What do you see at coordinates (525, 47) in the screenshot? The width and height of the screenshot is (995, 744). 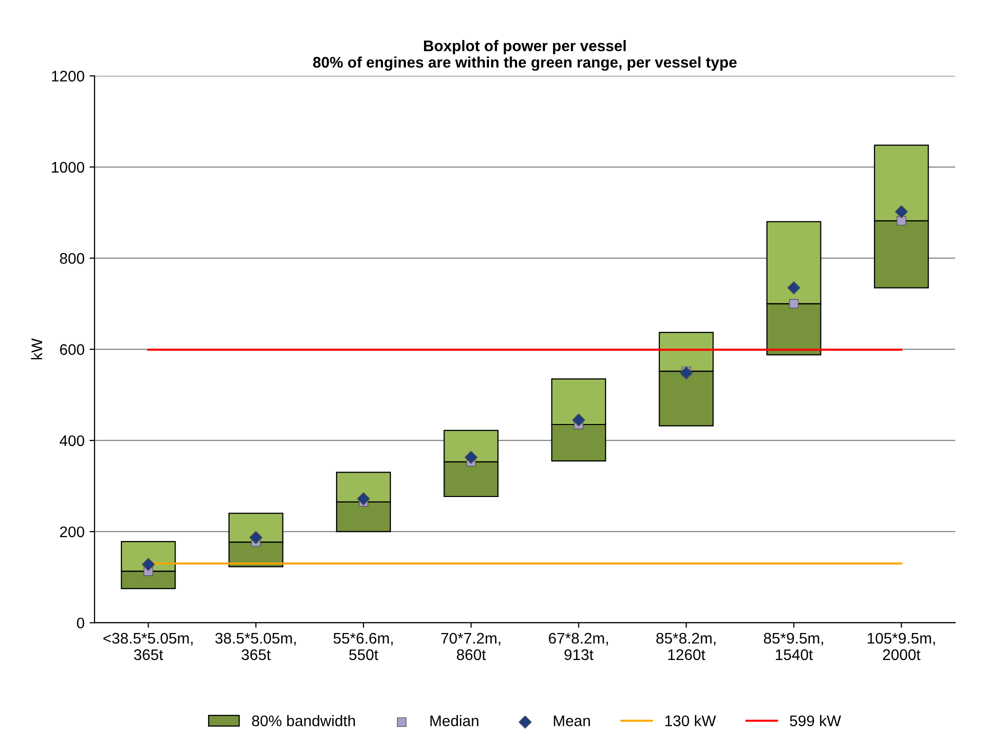 I see `chart-title: Boxplot of power per vessel` at bounding box center [525, 47].